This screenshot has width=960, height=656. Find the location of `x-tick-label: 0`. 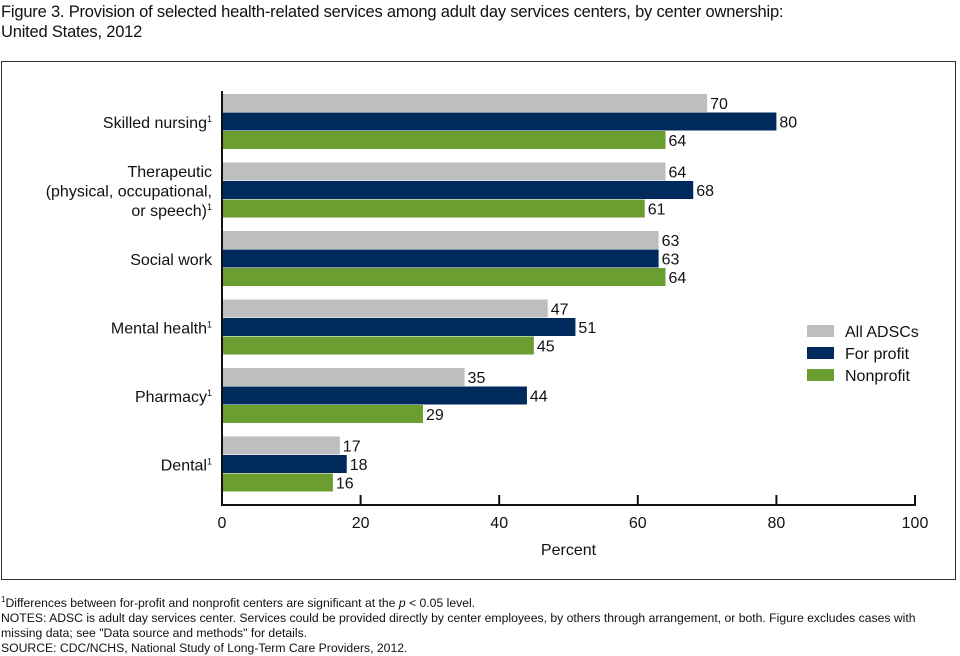

x-tick-label: 0 is located at coordinates (222, 523).